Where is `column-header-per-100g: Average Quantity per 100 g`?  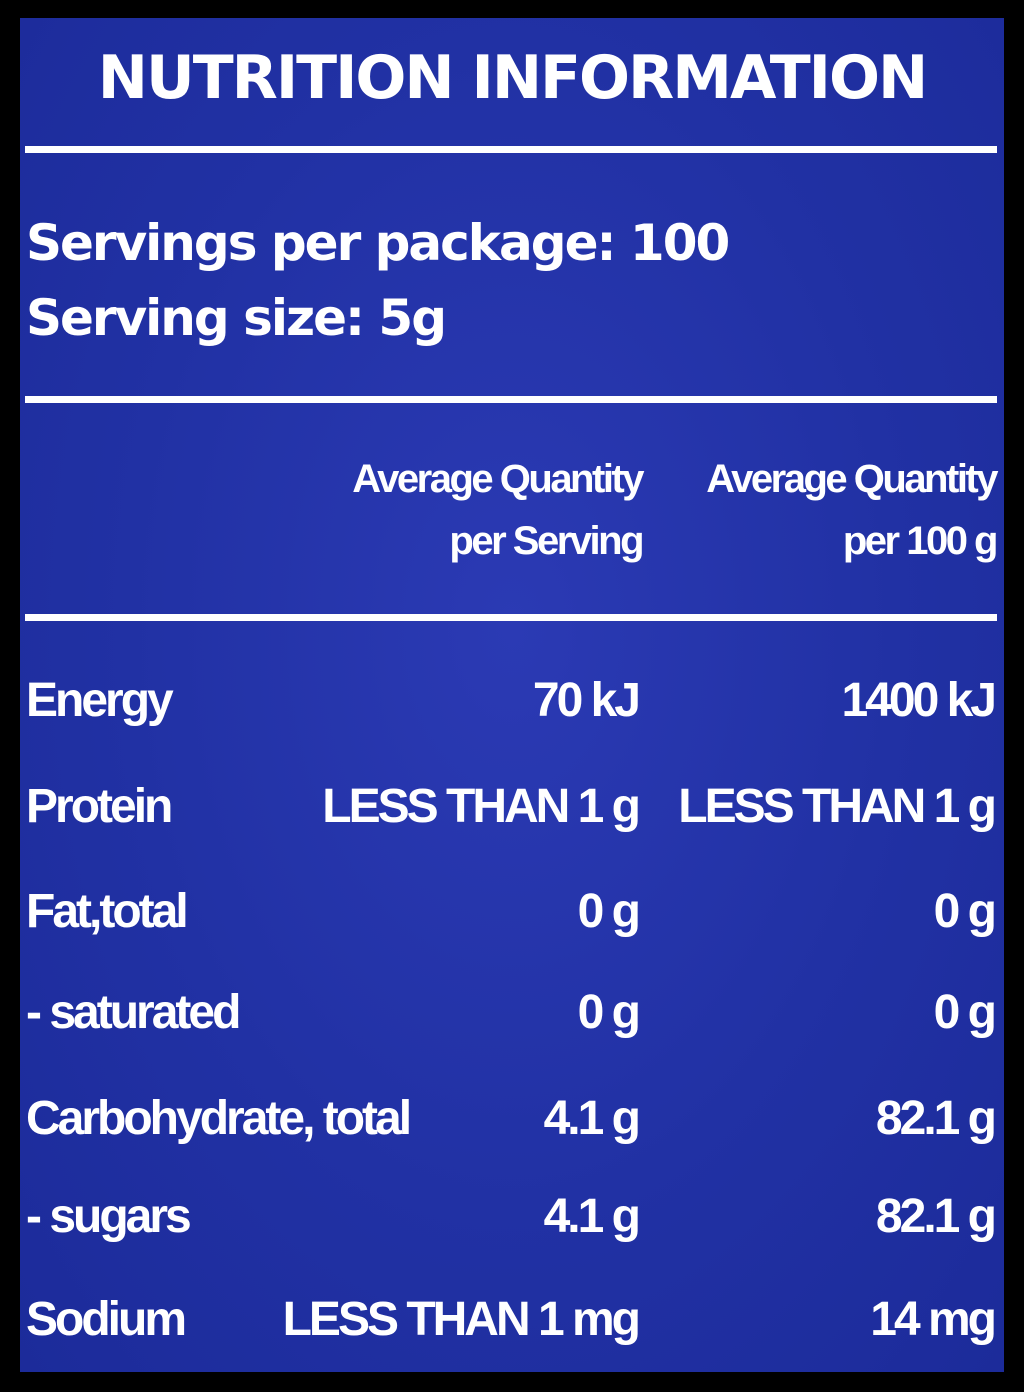
column-header-per-100g: Average Quantity per 100 g is located at coordinates (852, 510).